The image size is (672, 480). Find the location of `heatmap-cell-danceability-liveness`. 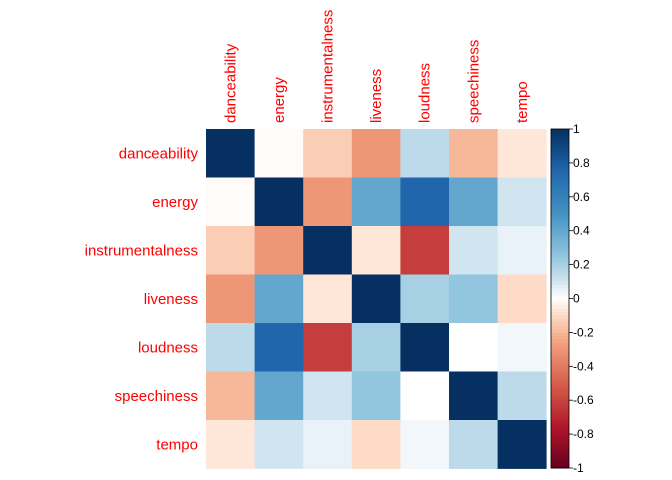

heatmap-cell-danceability-liveness is located at coordinates (376, 153).